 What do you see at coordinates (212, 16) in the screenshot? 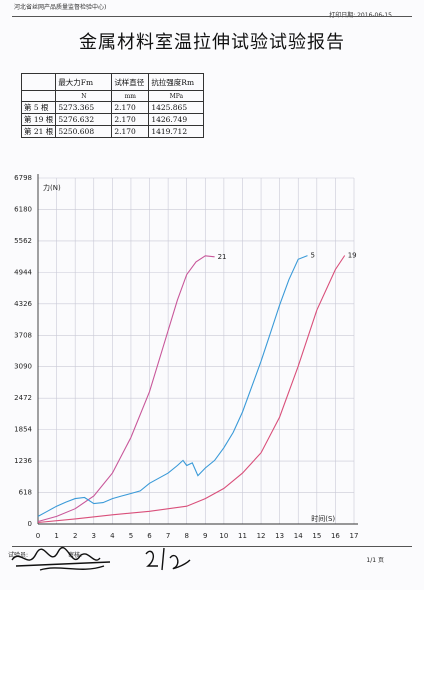
I see `header-divider` at bounding box center [212, 16].